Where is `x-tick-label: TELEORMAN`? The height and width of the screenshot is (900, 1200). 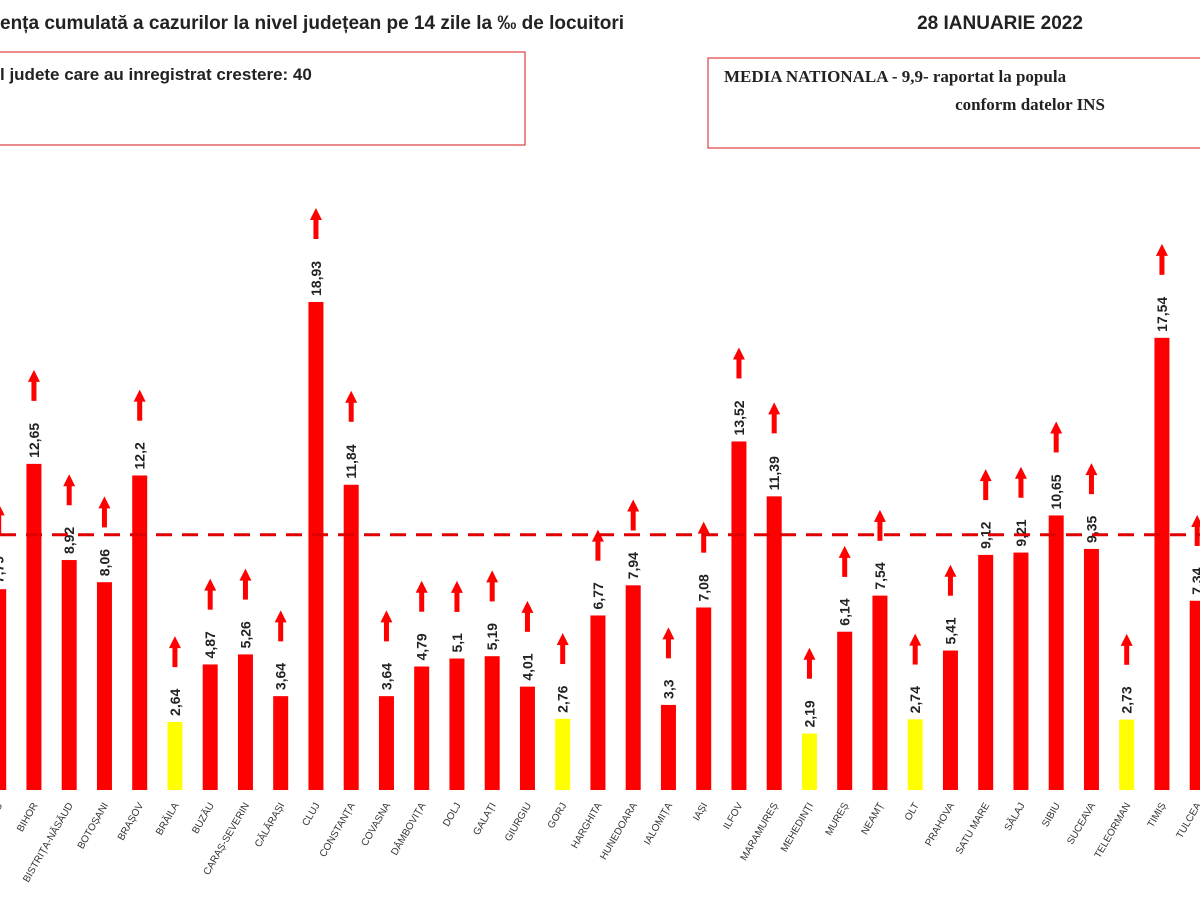
x-tick-label: TELEORMAN is located at coordinates (1113, 830).